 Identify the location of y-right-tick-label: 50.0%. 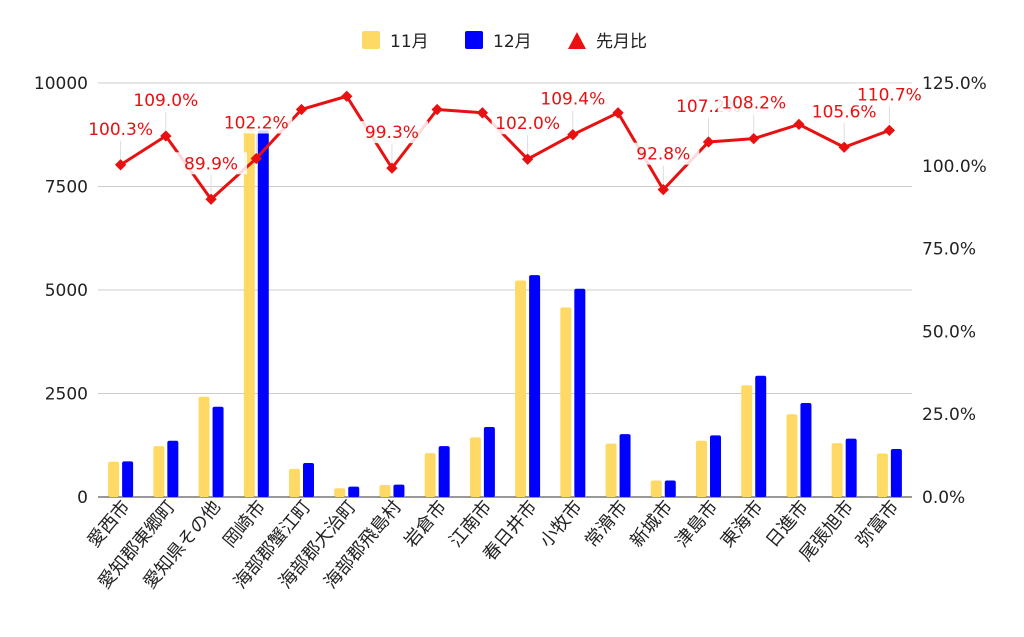
(949, 332).